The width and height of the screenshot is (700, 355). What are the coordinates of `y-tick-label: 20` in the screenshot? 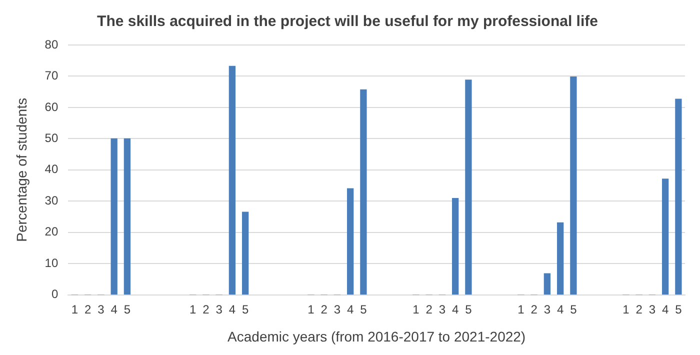 It's located at (51, 231).